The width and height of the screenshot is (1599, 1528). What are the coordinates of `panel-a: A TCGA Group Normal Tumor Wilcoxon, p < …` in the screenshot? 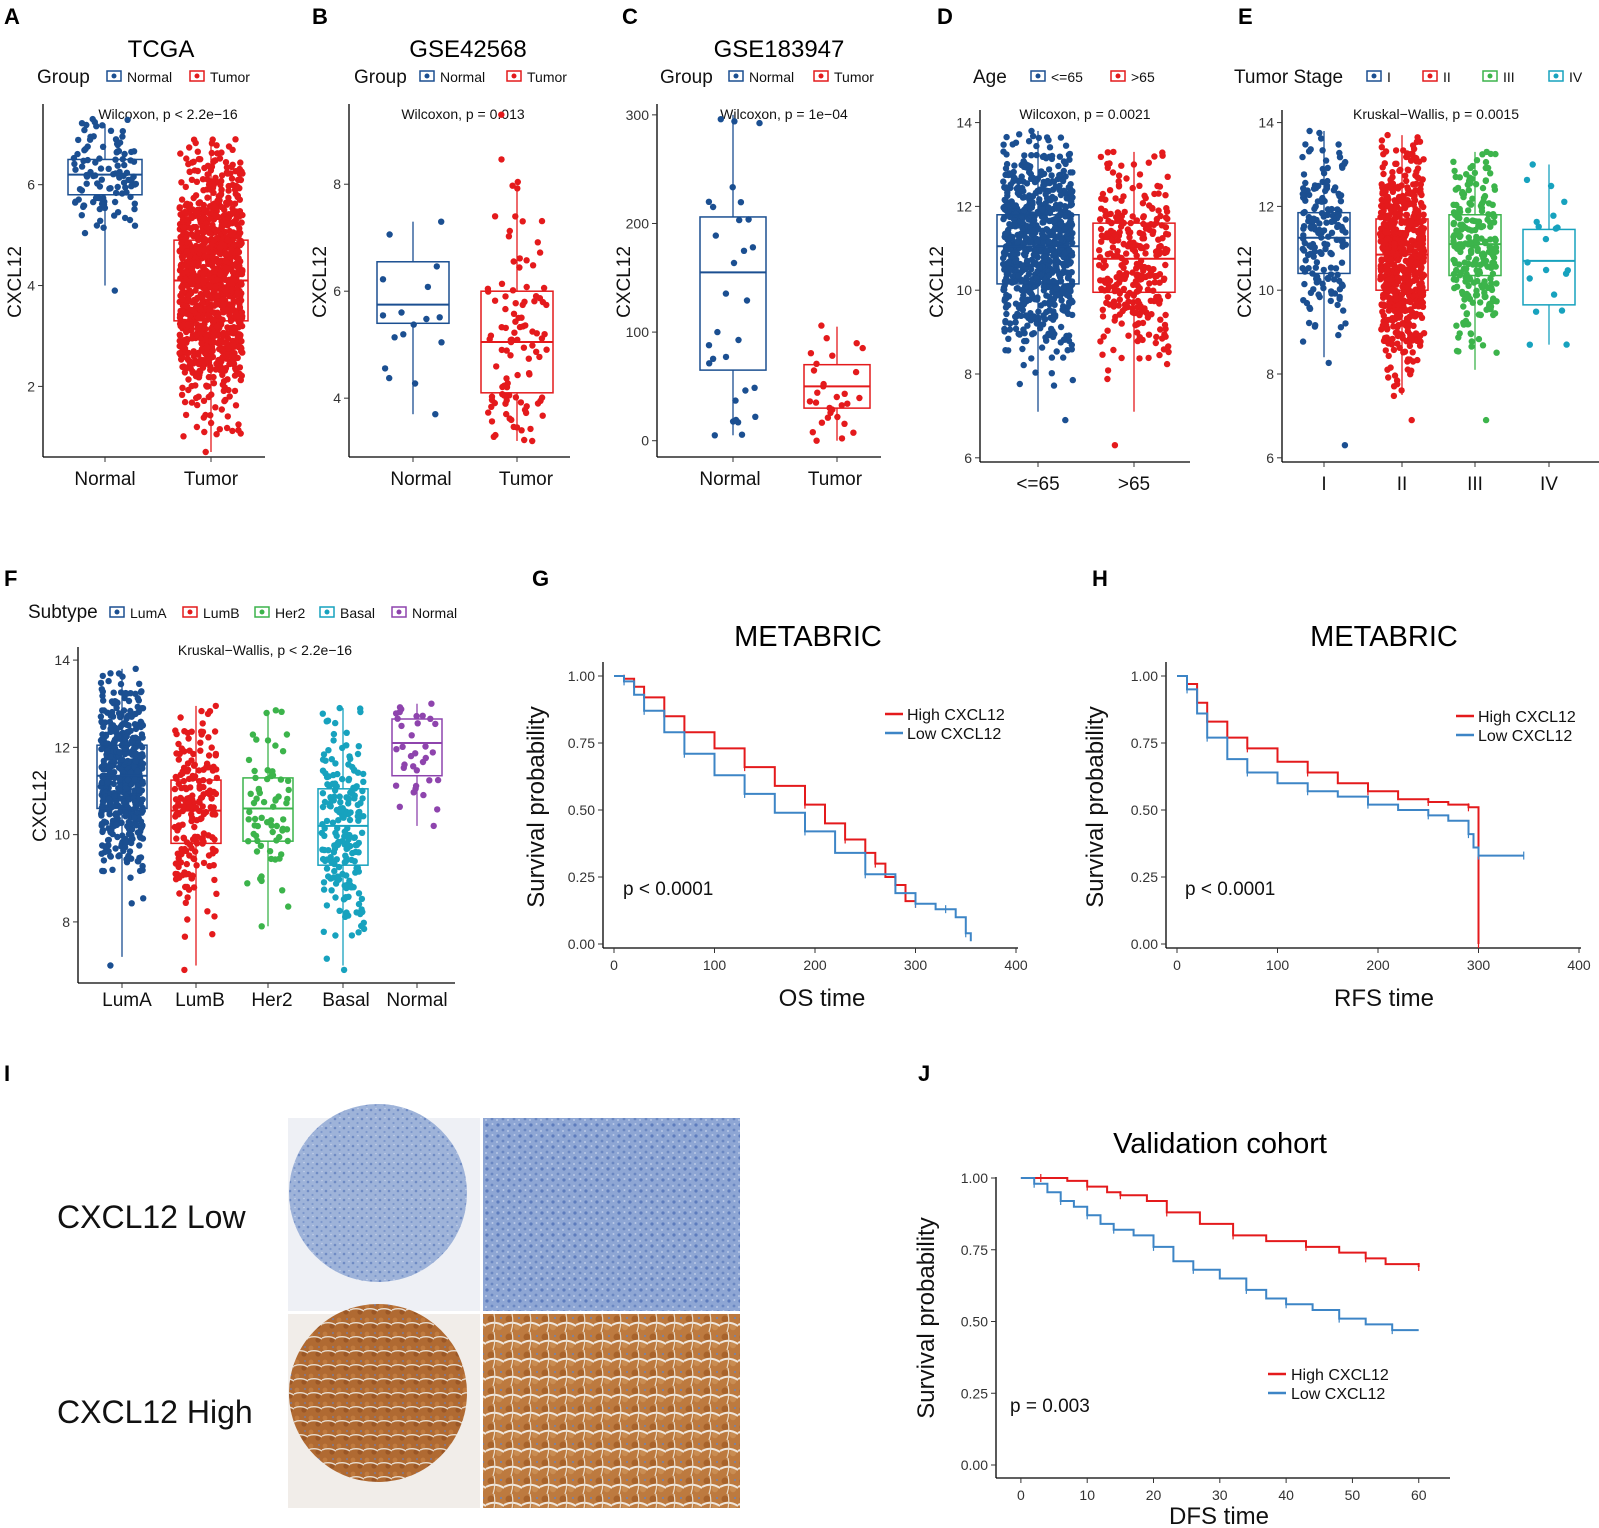 It's located at (134, 247).